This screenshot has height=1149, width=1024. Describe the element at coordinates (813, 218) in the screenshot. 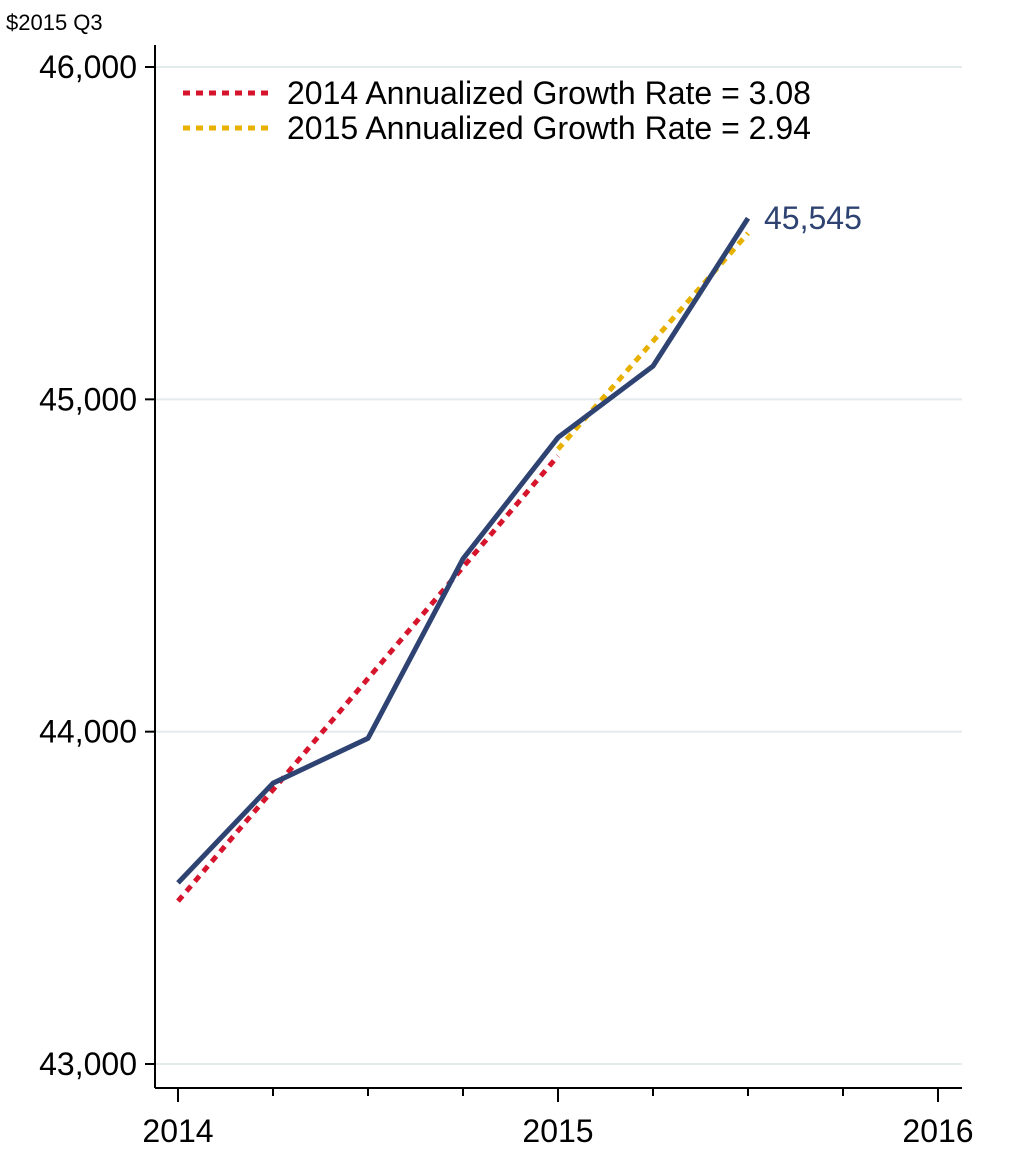

I see `end-value-label: 45,545` at that location.